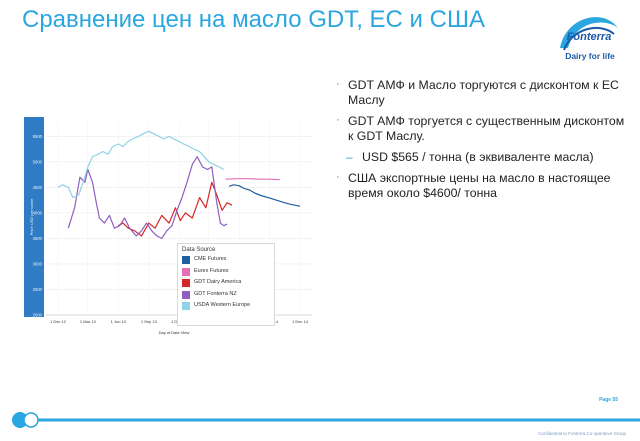 This screenshot has height=441, width=640. I want to click on series-line-gdt-fonterra-nz, so click(147, 198).